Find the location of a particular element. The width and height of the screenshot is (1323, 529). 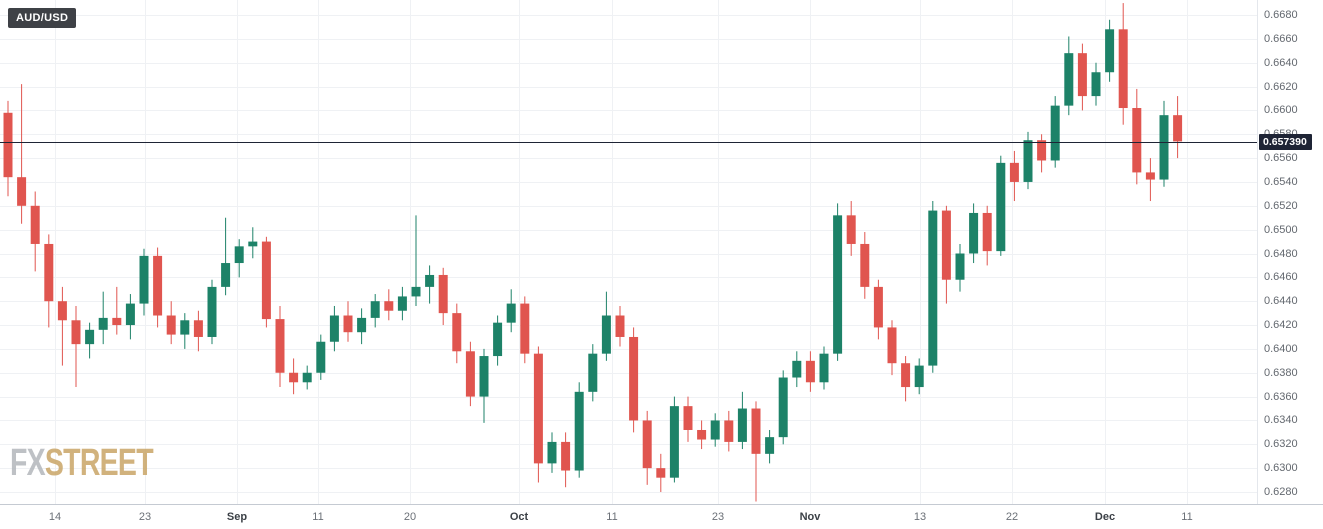

y-axis-label: 0.6560 is located at coordinates (1281, 158).